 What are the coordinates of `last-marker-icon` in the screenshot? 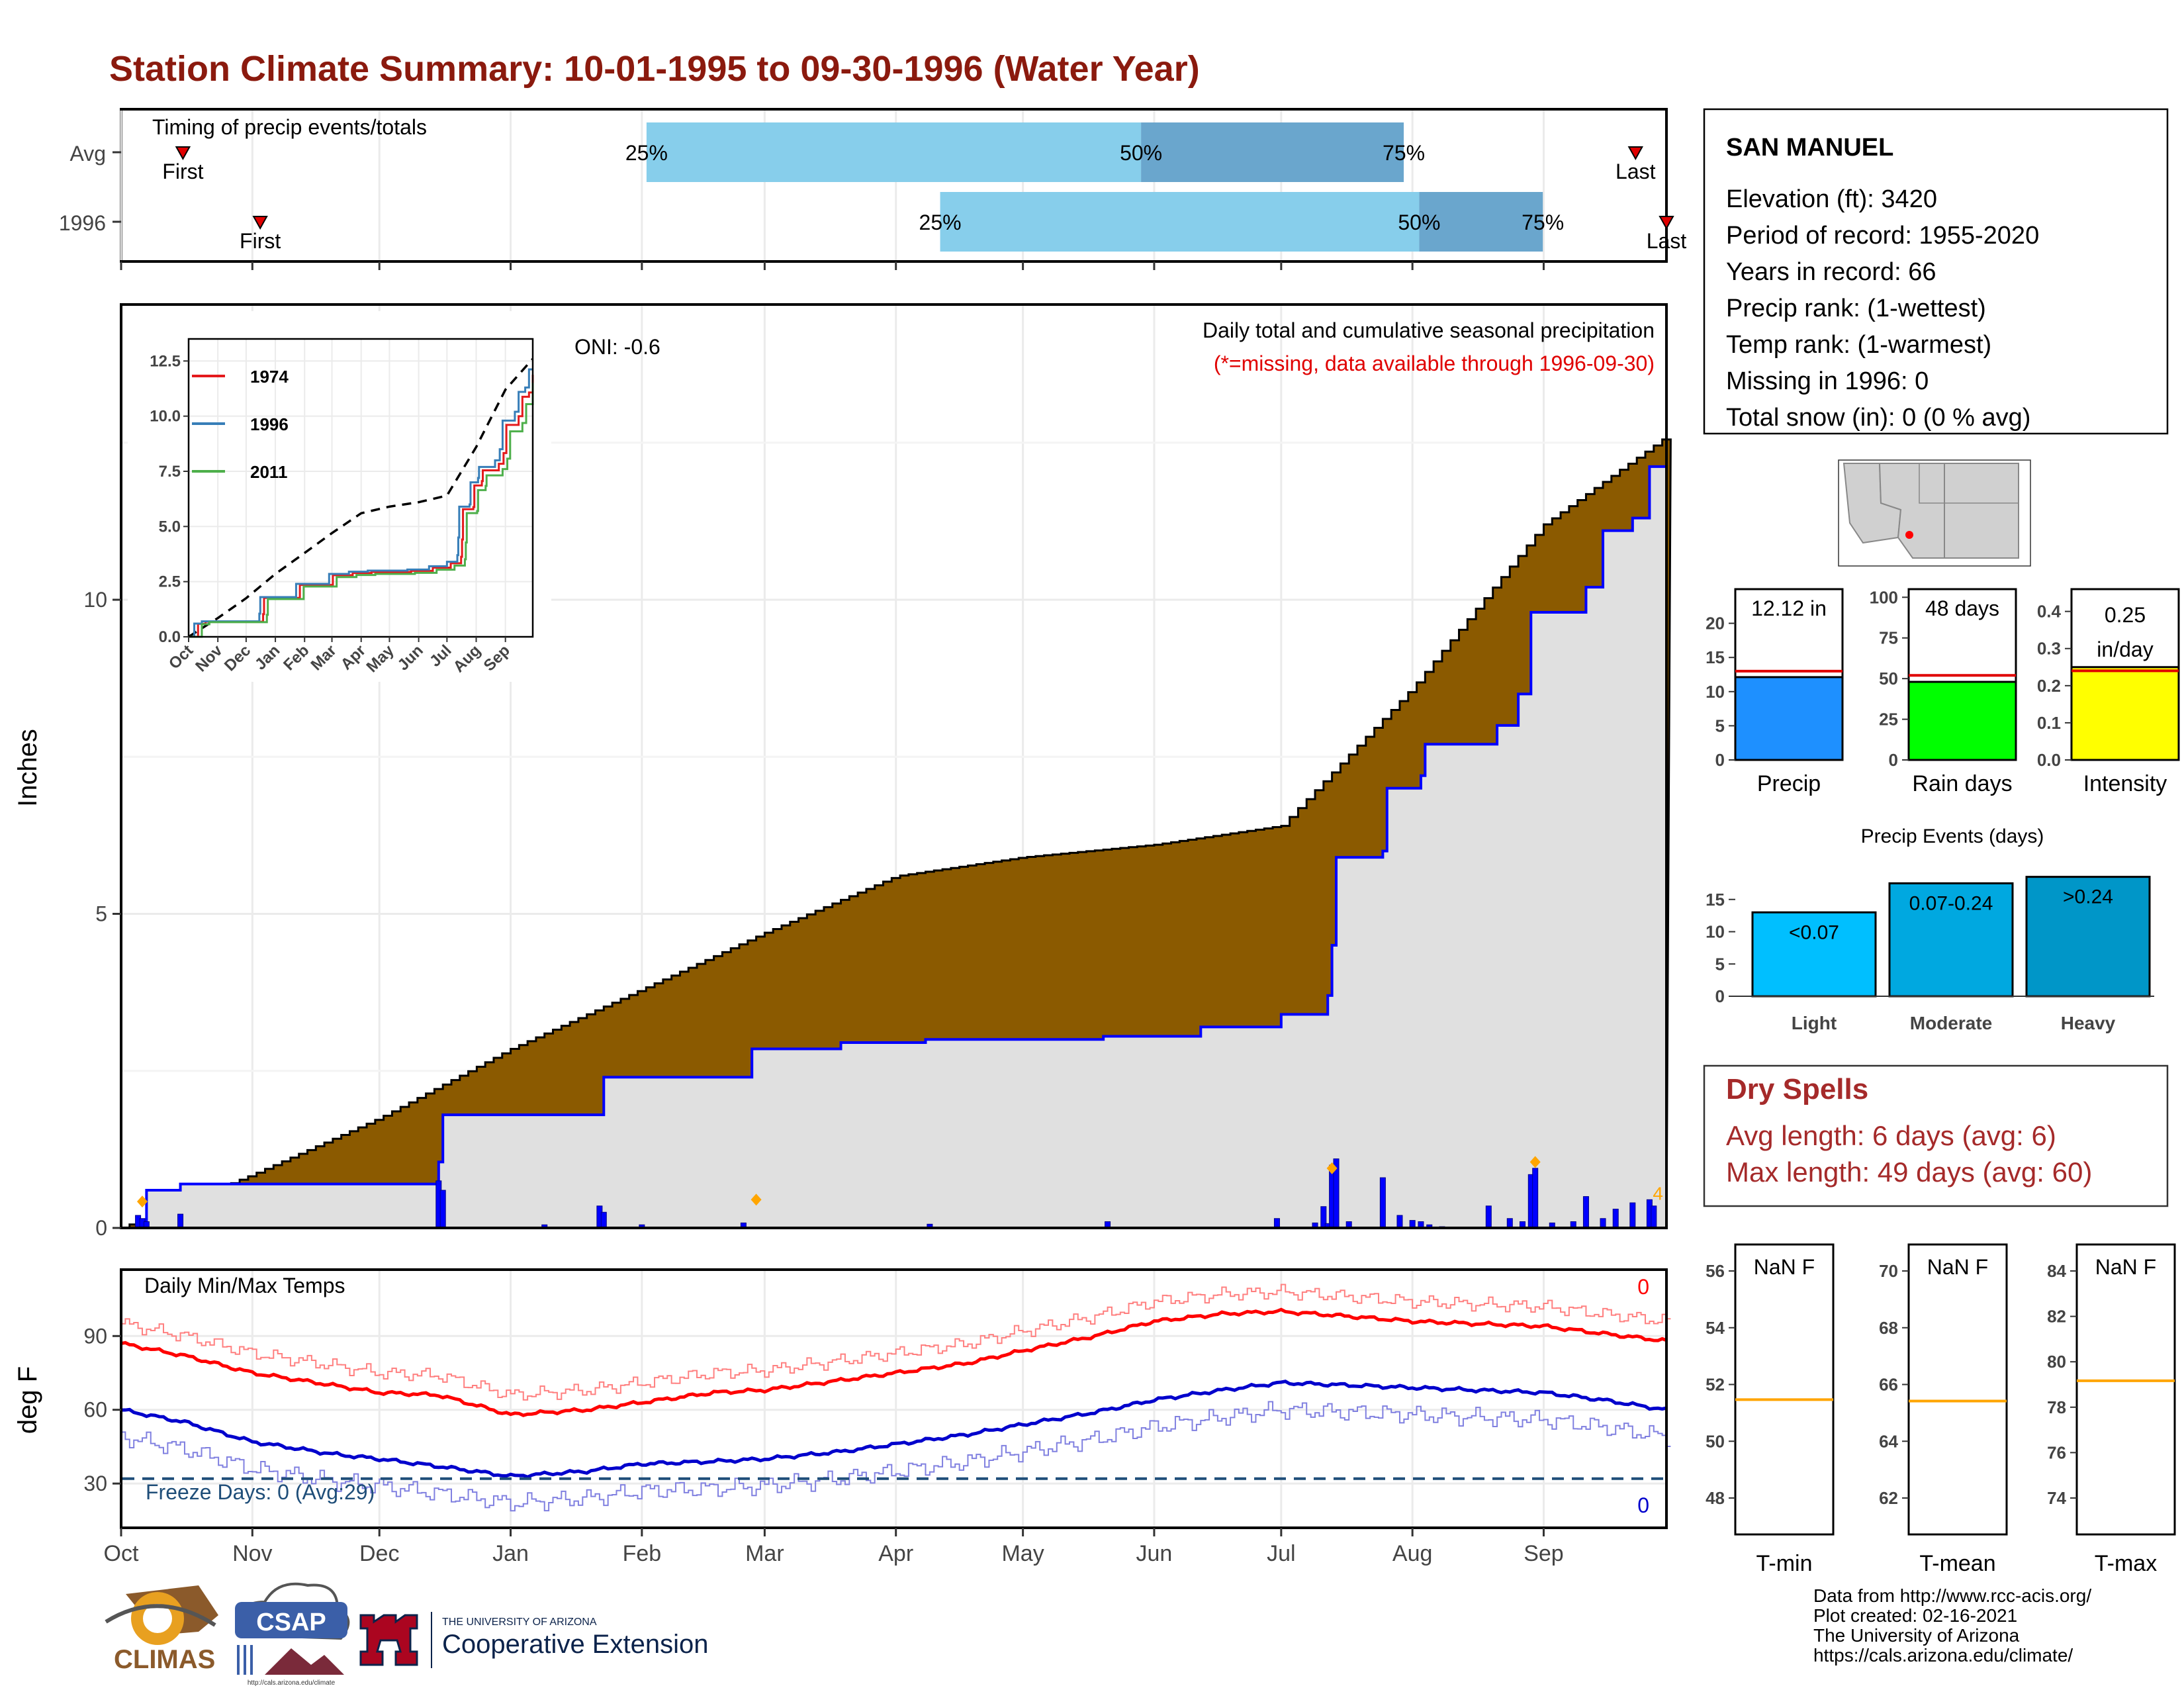 It's located at (1635, 153).